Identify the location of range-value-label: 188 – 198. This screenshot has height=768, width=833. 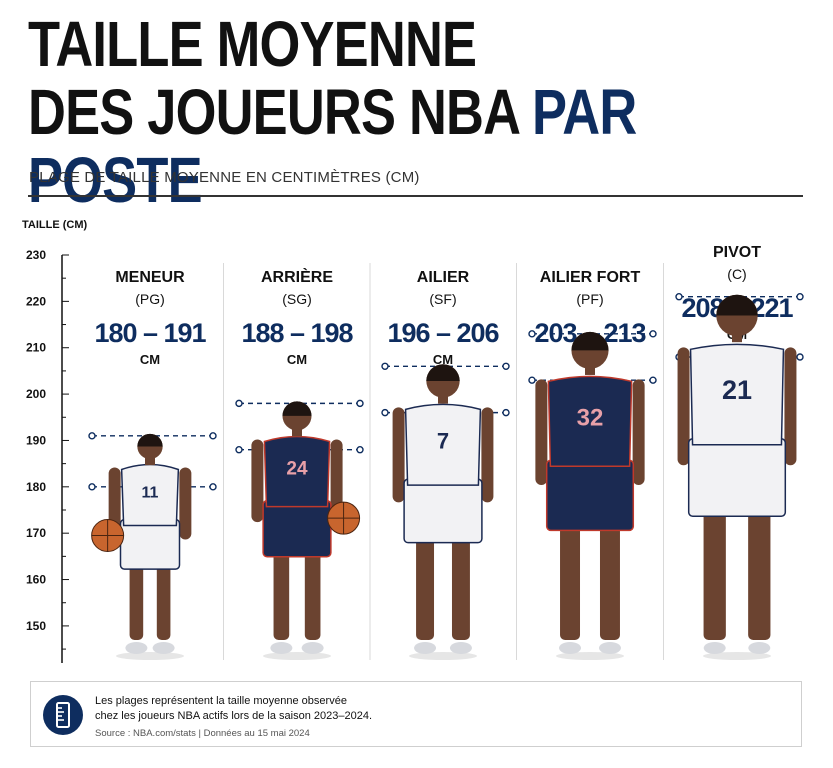
(297, 333).